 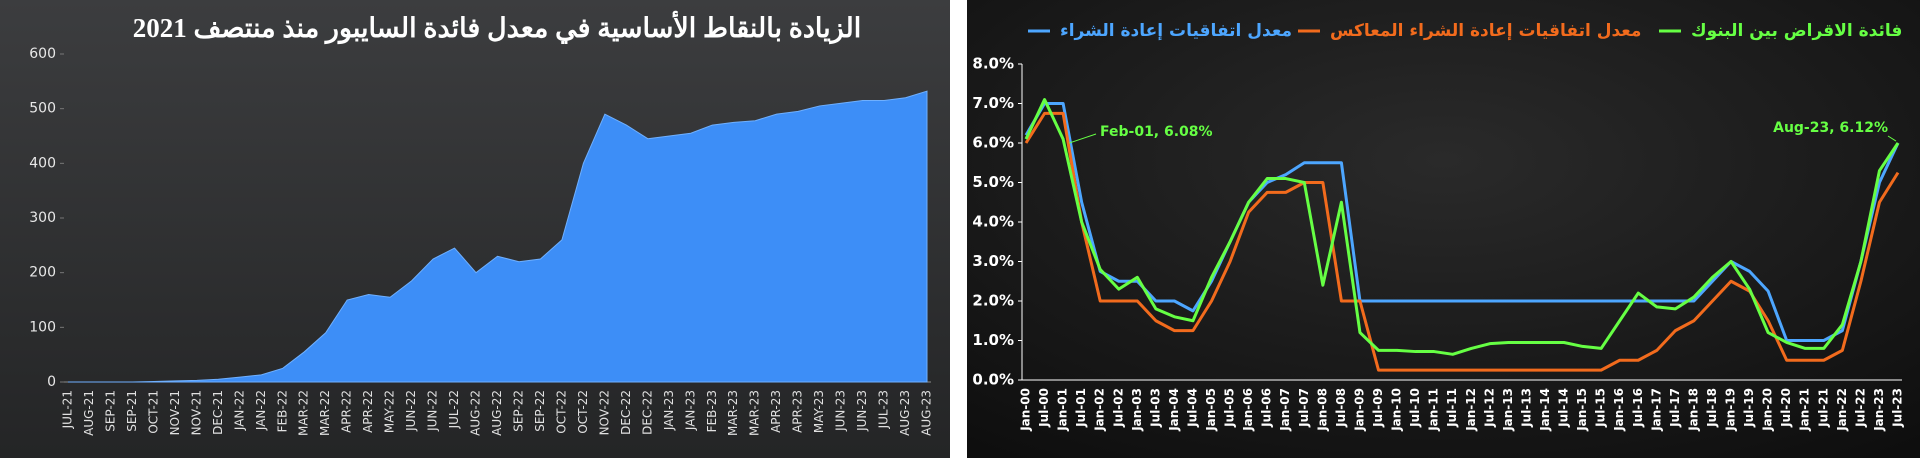 What do you see at coordinates (1879, 410) in the screenshot?
I see `x-tick-label: Jan-23` at bounding box center [1879, 410].